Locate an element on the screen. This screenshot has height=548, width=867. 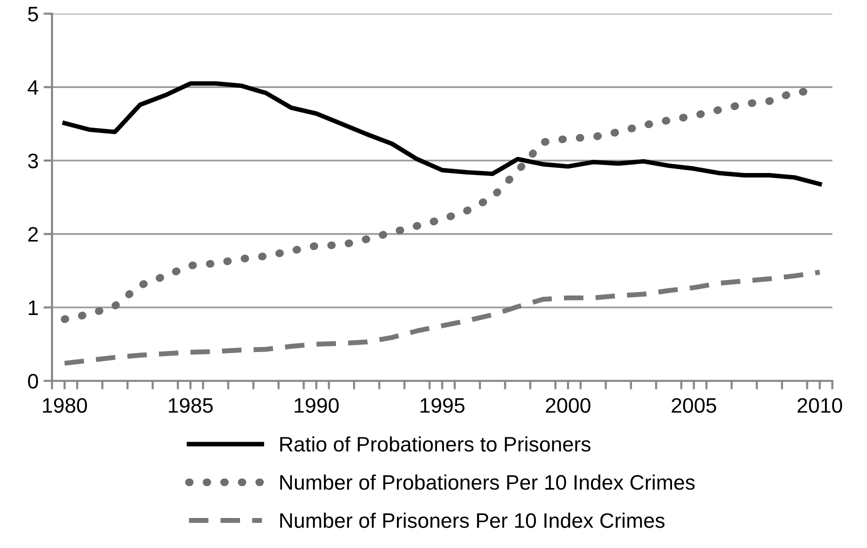
y-tick-label: 0 is located at coordinates (33, 381).